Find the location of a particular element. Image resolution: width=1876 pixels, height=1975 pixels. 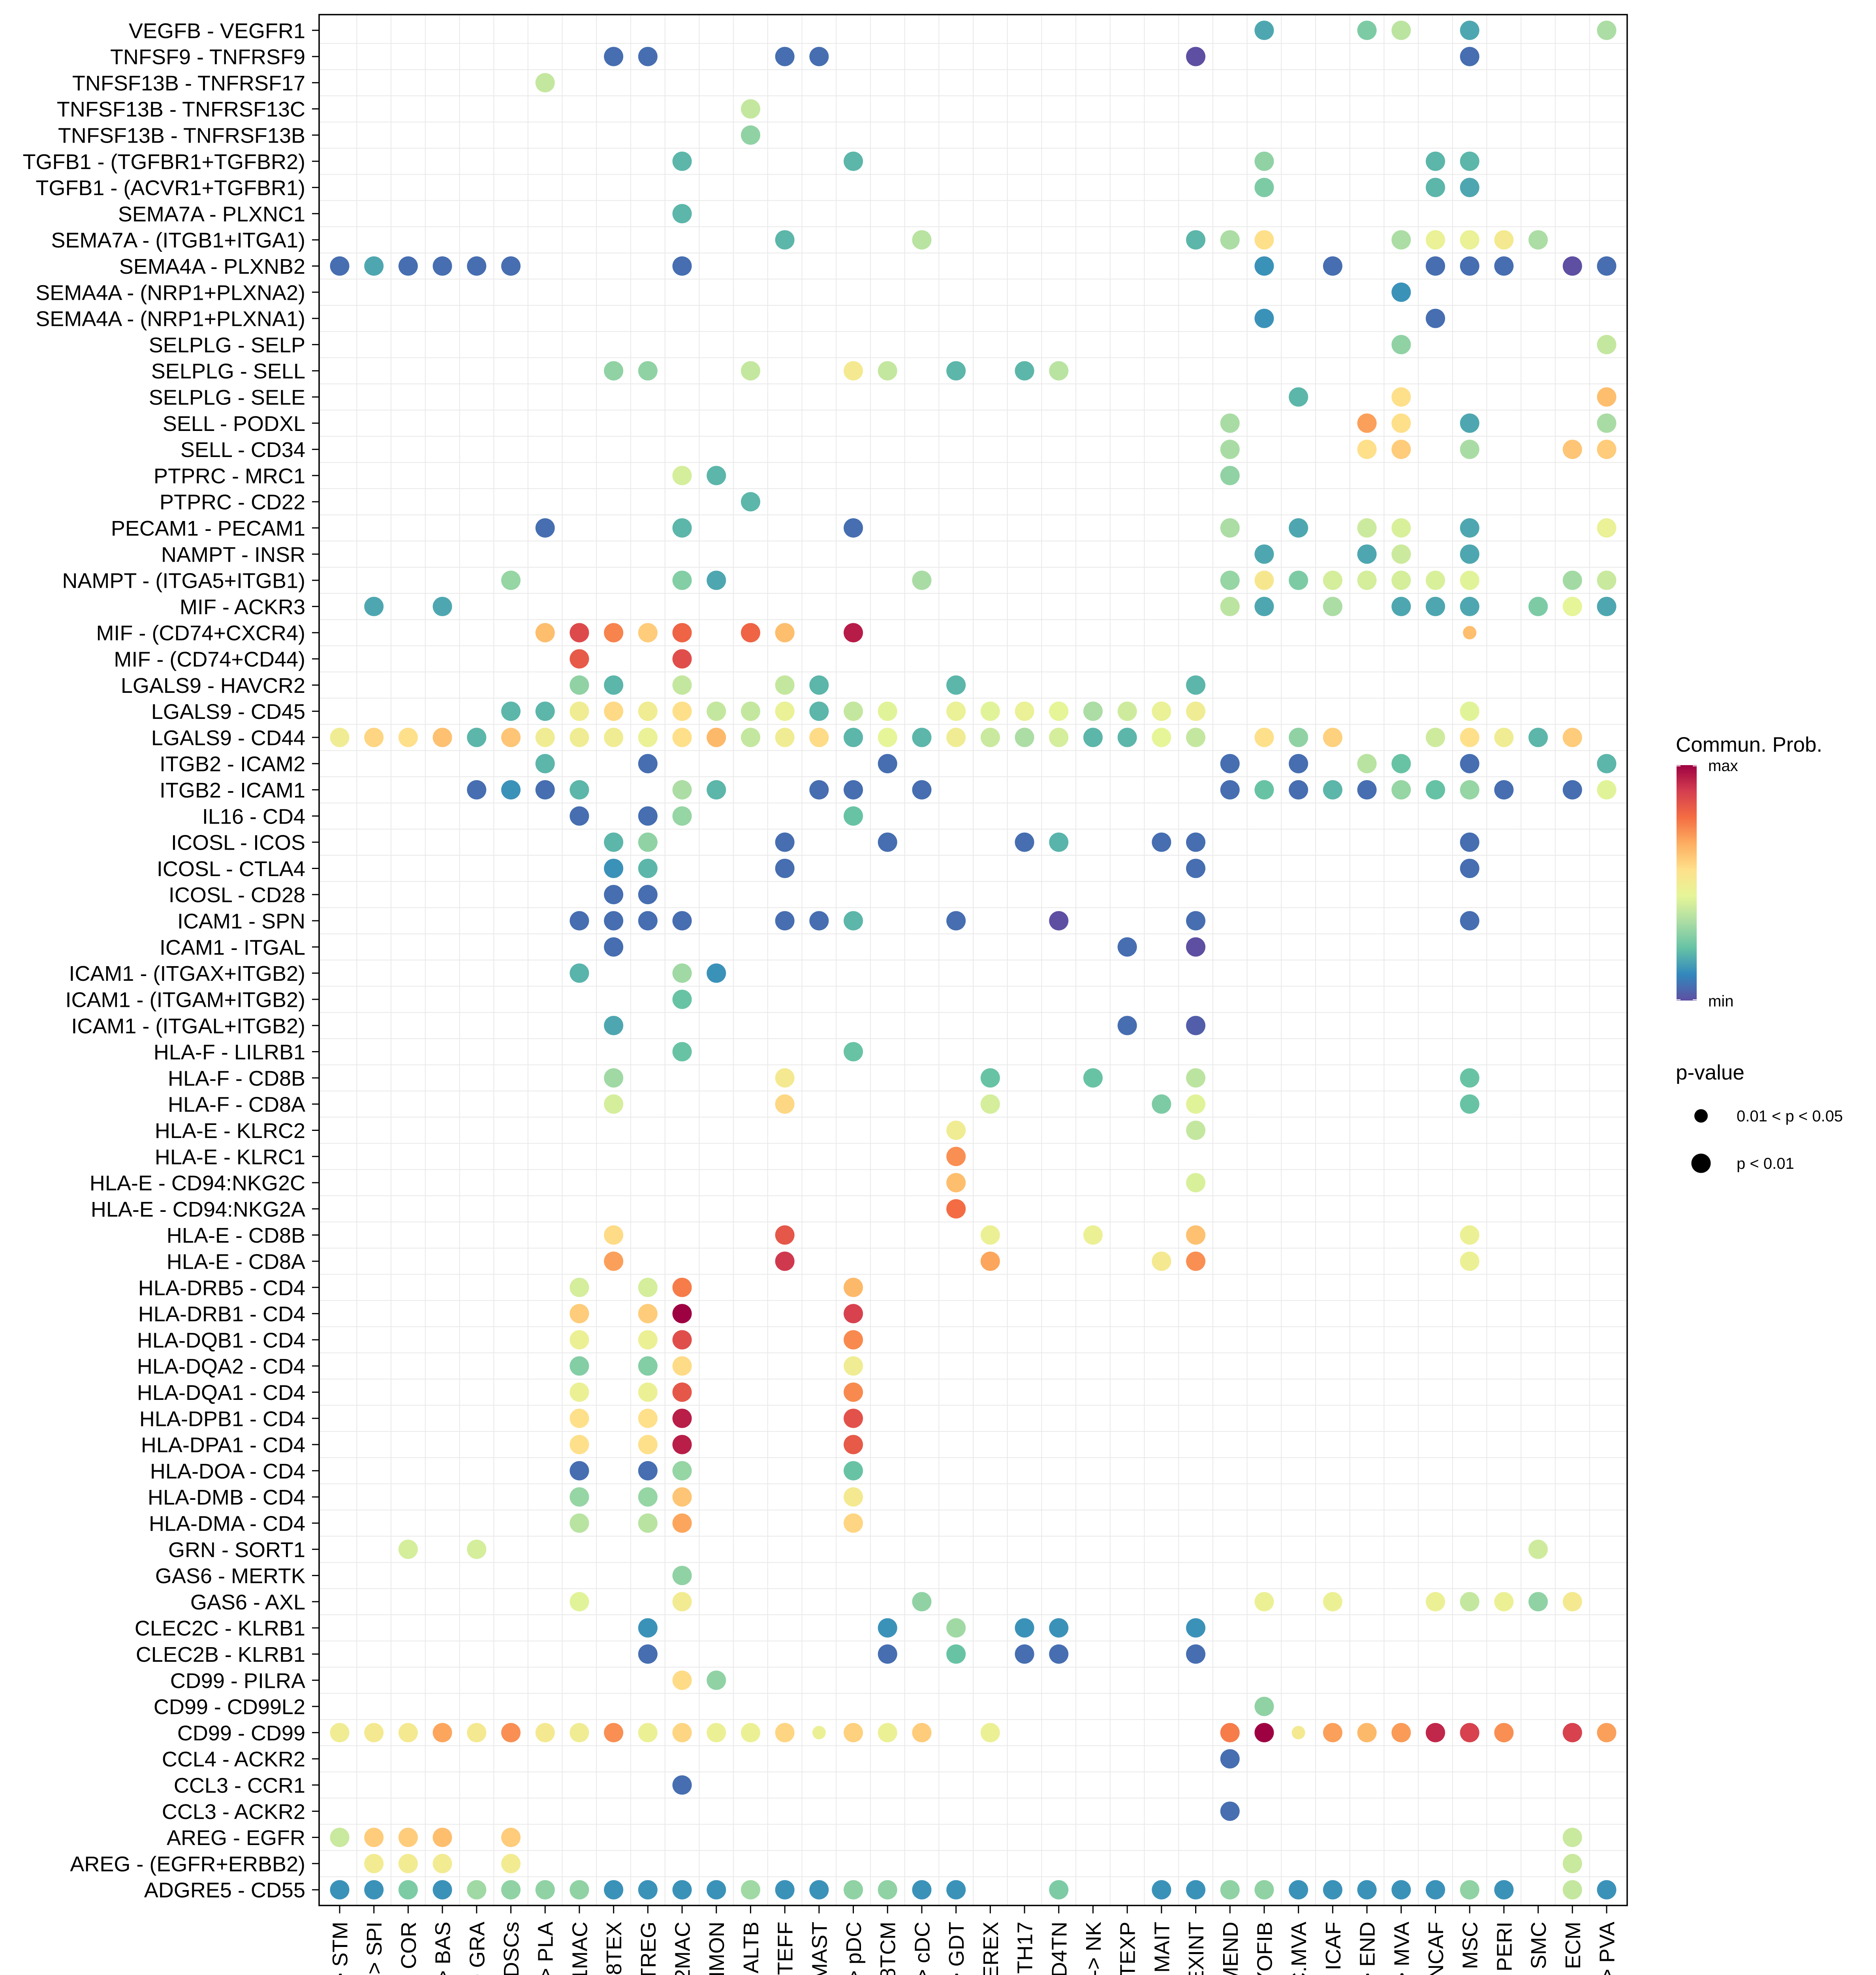

y-tick-label: TGFB1 - (TGFBR1+TGFBR2) is located at coordinates (164, 162).